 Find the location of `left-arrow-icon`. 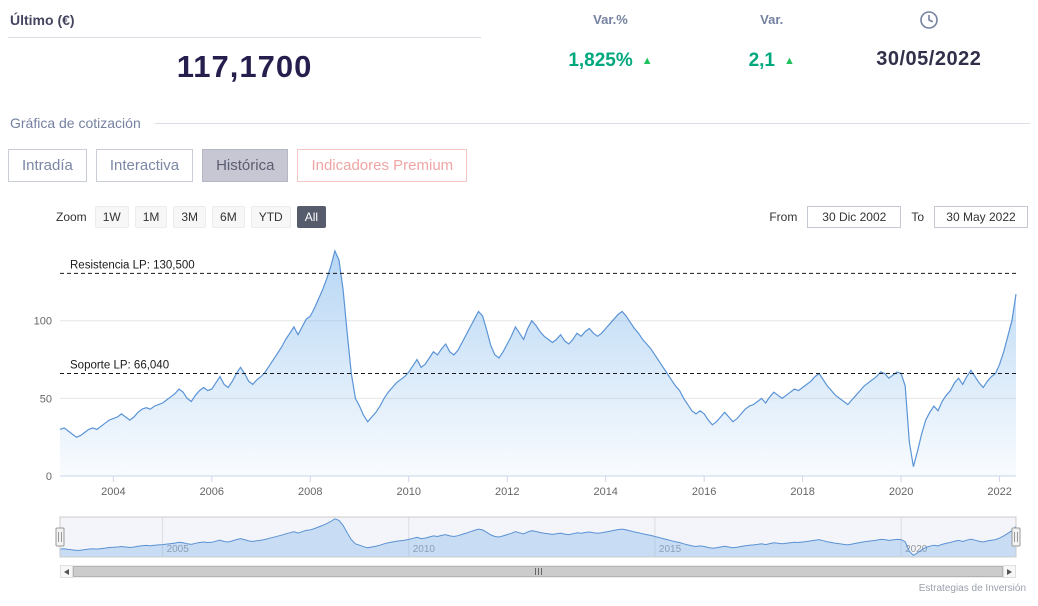

left-arrow-icon is located at coordinates (66, 571).